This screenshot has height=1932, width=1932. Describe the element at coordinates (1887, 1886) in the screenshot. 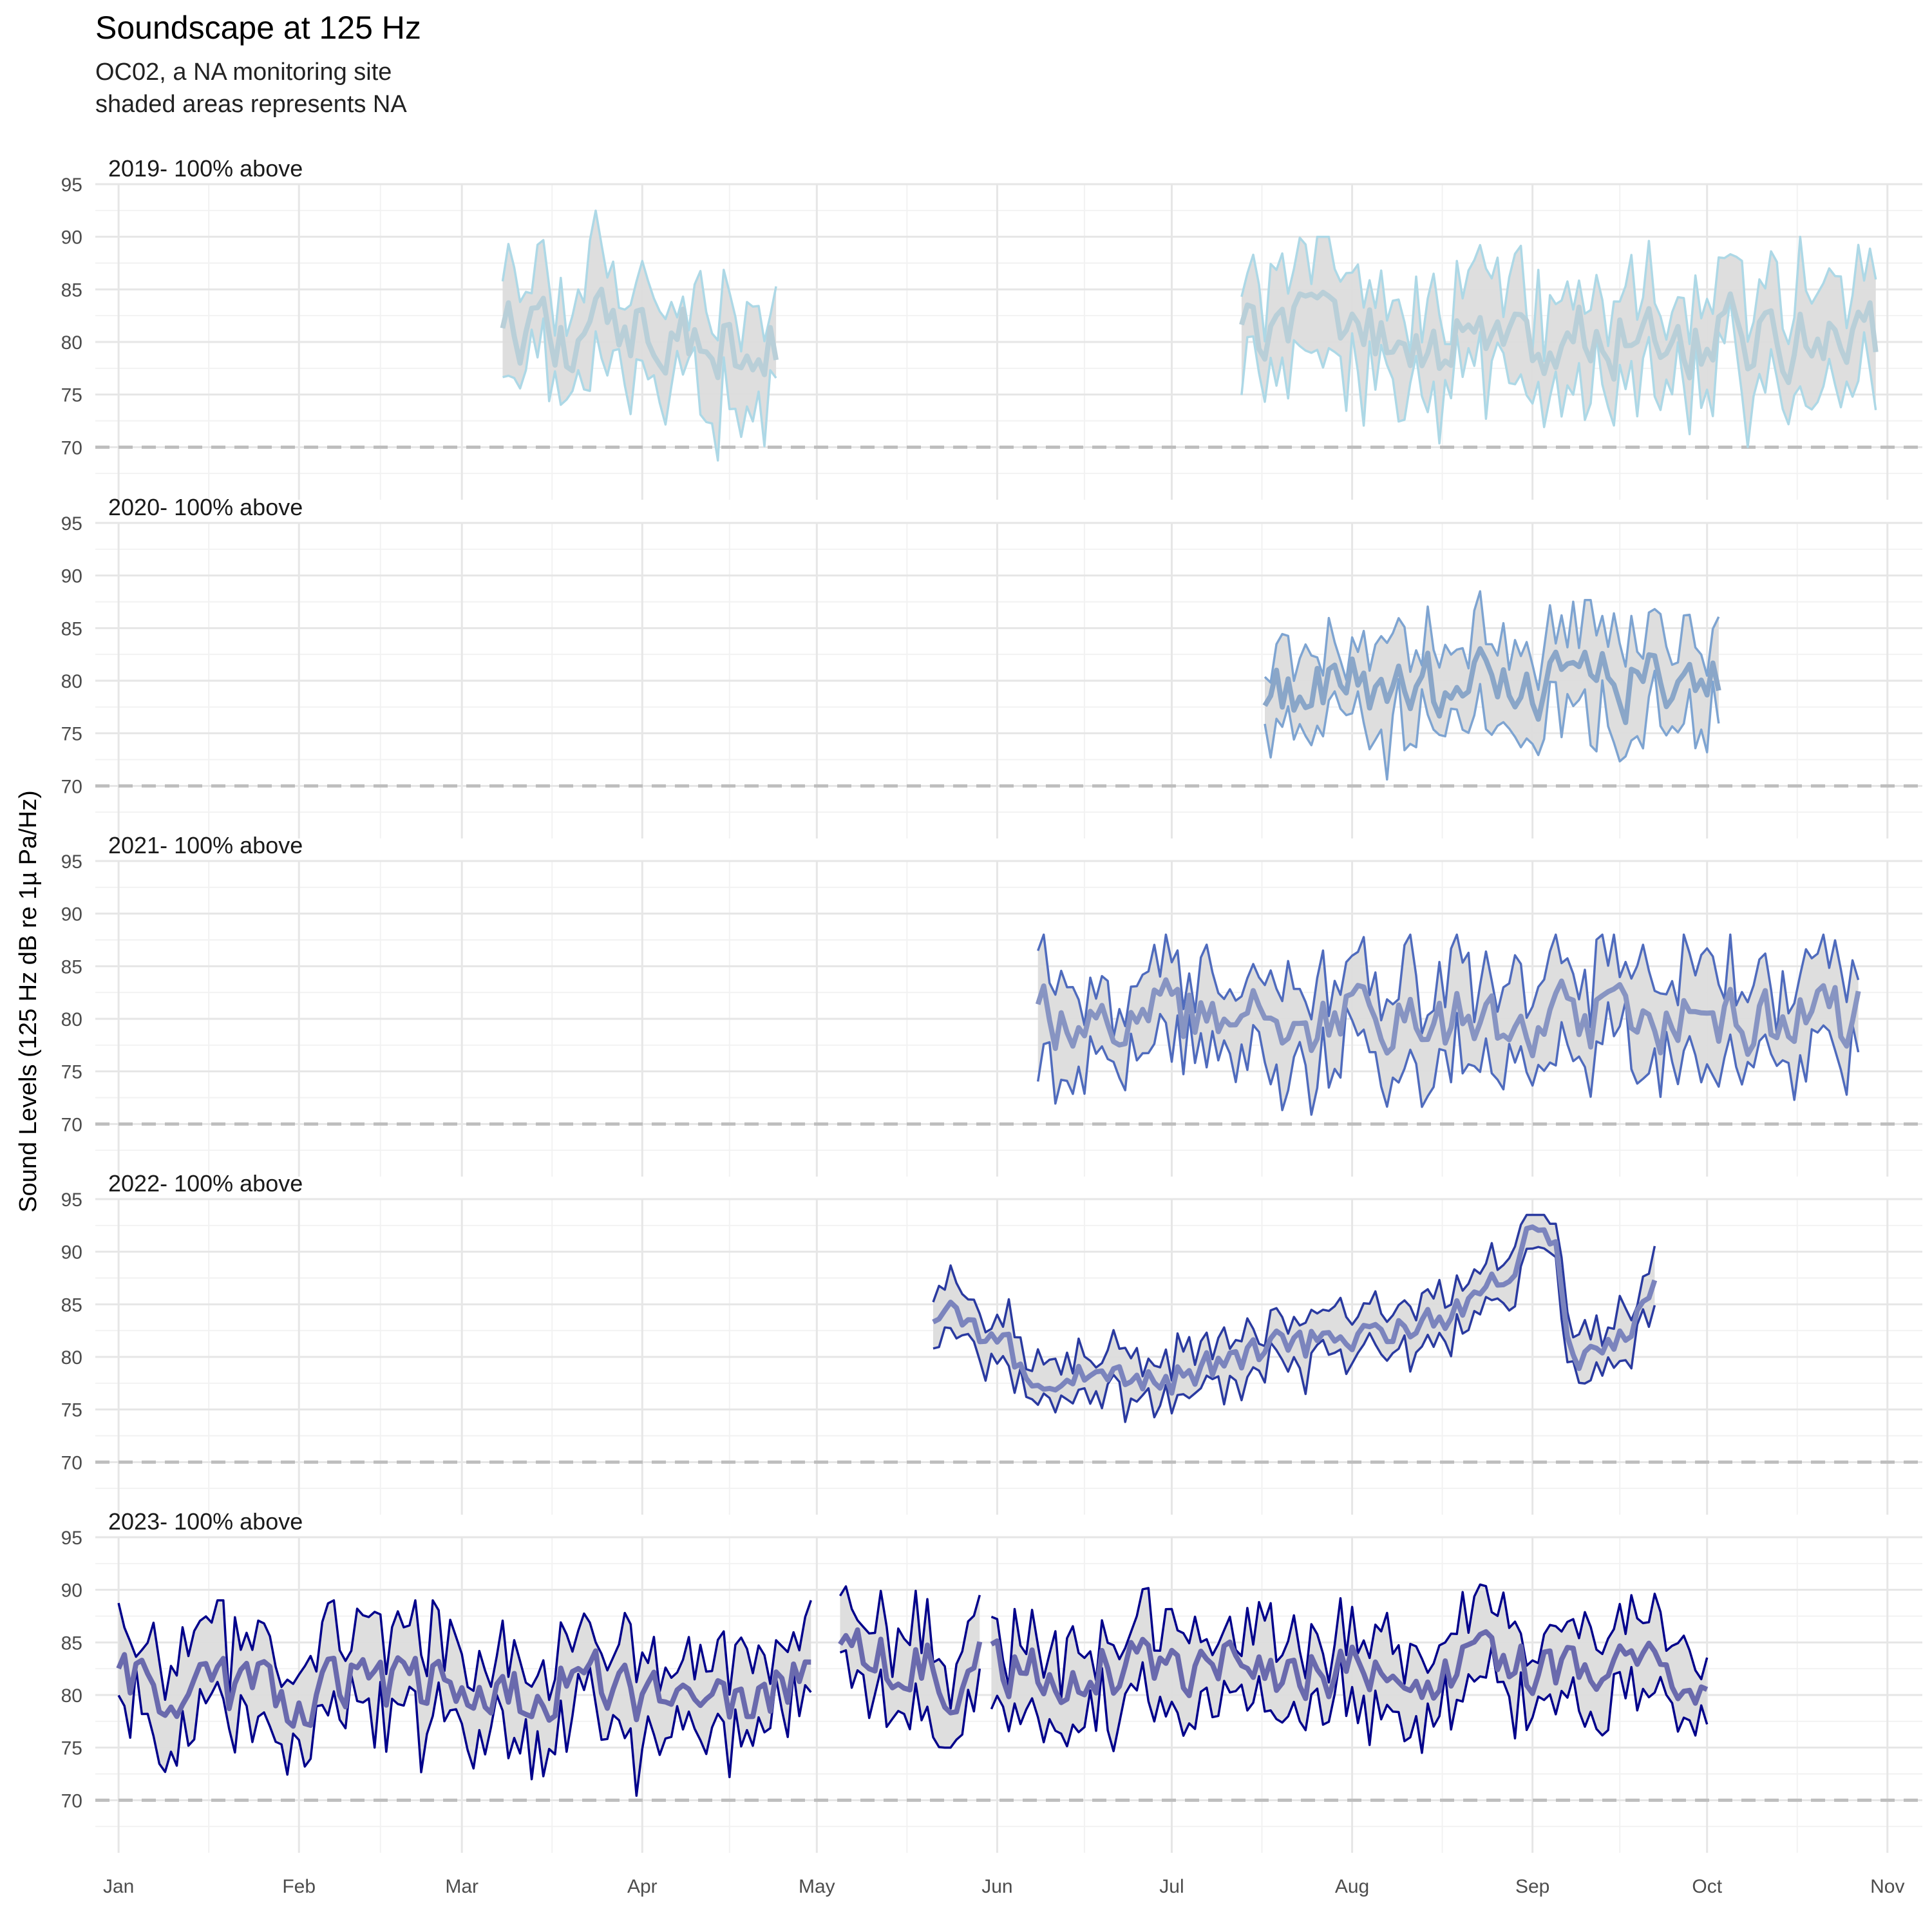

I see `x-tick-label: Nov` at that location.